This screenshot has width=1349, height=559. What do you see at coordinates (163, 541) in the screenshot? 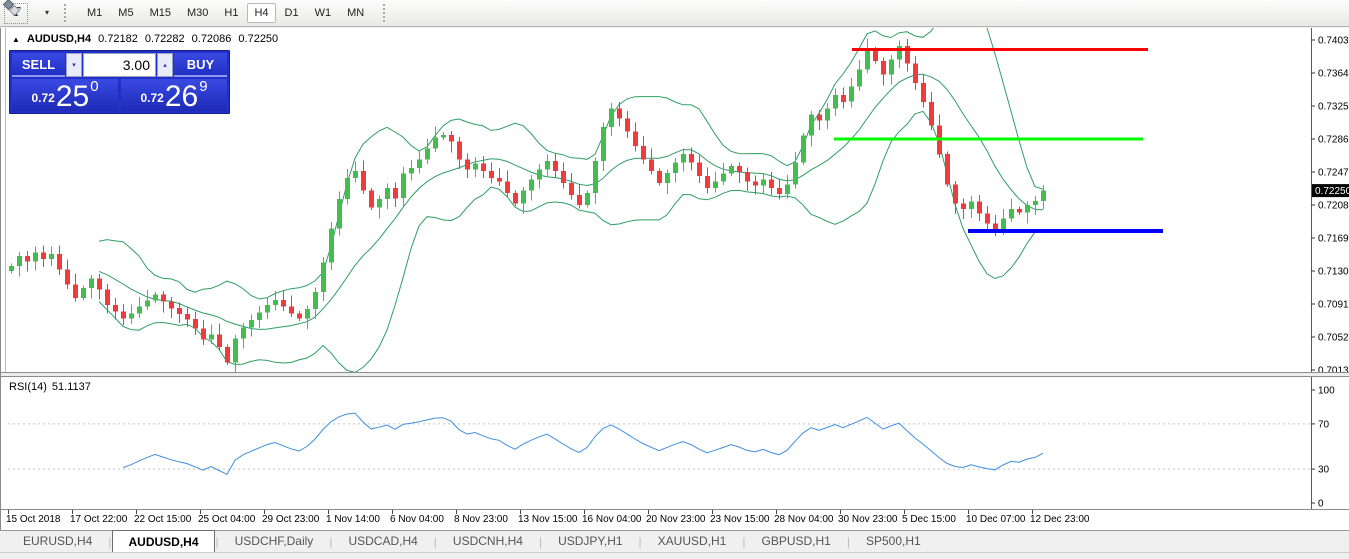
I see `chart-tab-audusd-h4: AUDUSD,H4` at bounding box center [163, 541].